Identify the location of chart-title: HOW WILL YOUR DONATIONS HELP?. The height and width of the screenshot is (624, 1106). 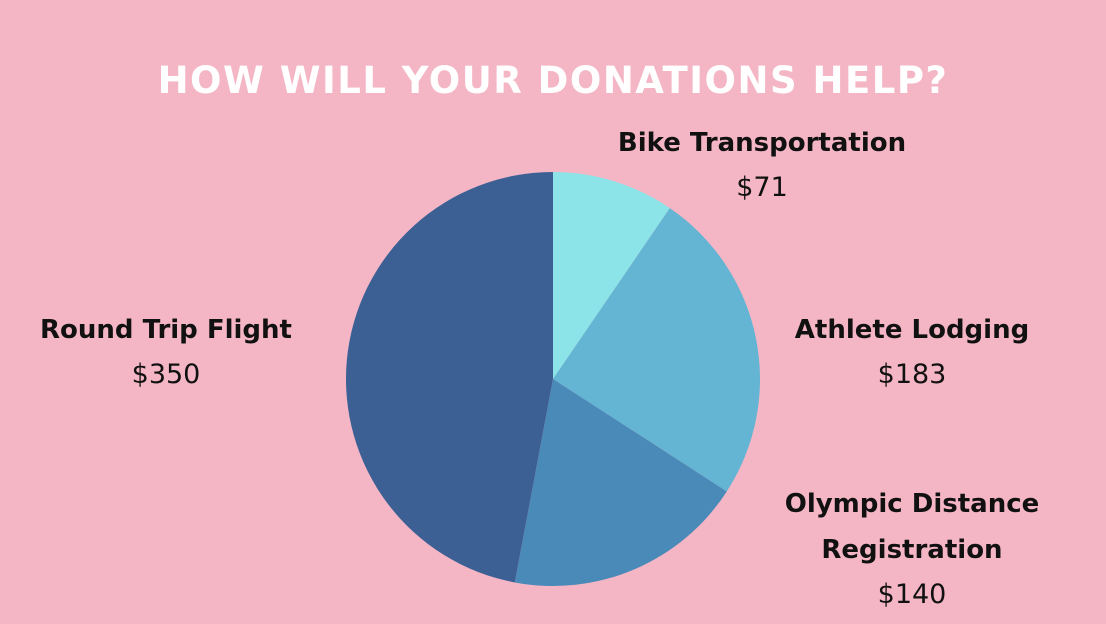
(553, 80).